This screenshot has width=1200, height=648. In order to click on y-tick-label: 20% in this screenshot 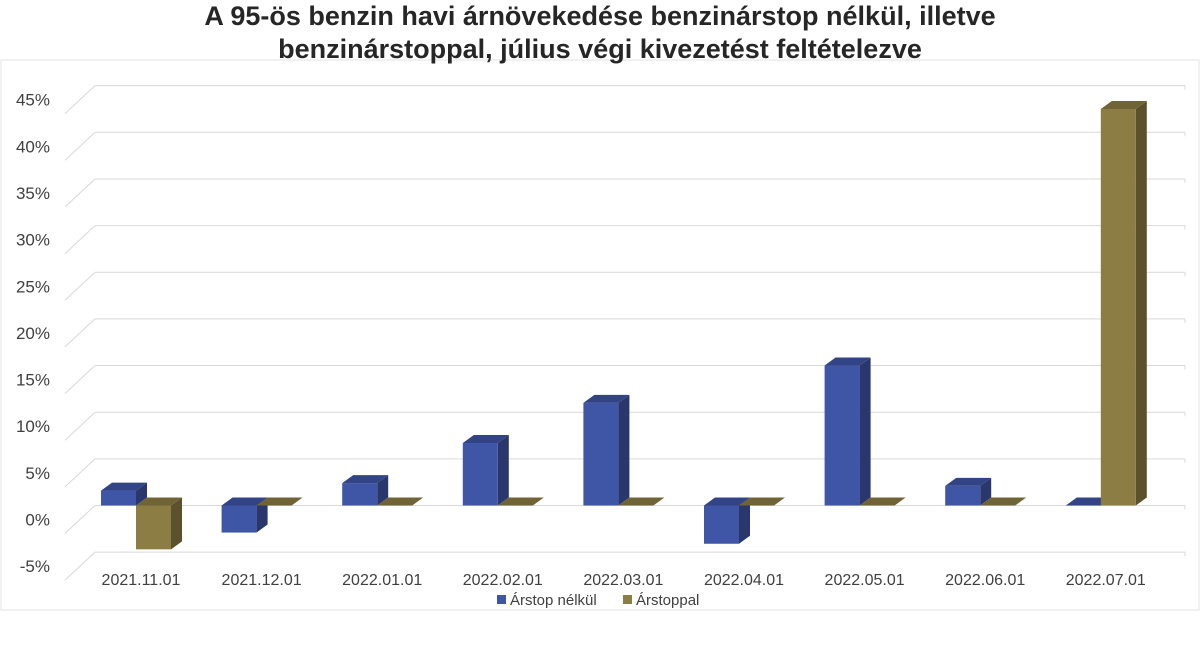, I will do `click(33, 333)`.